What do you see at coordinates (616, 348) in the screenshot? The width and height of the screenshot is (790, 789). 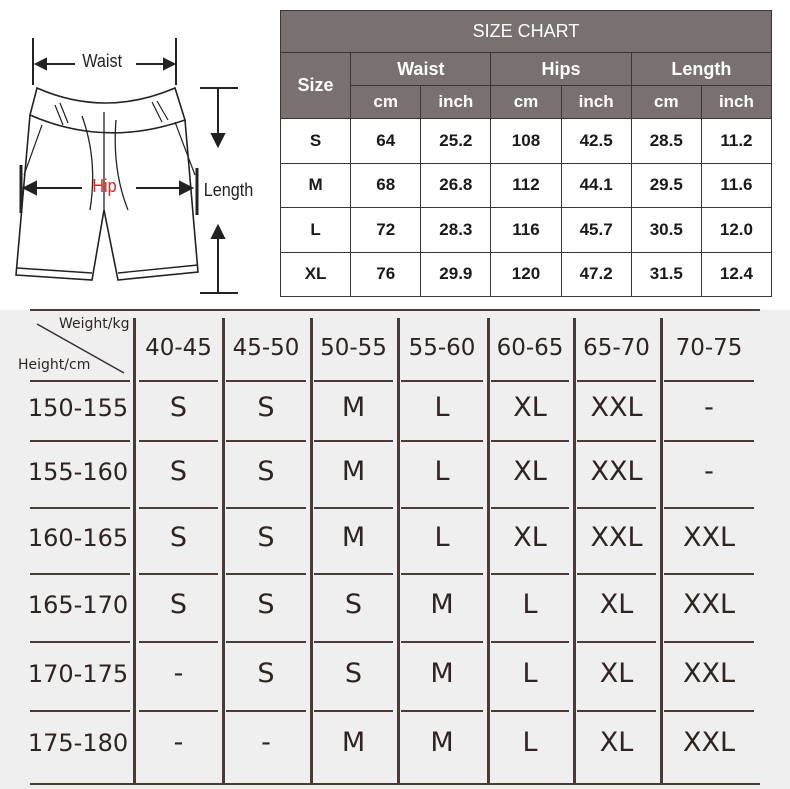 I see `weight-range-header: 65-70` at bounding box center [616, 348].